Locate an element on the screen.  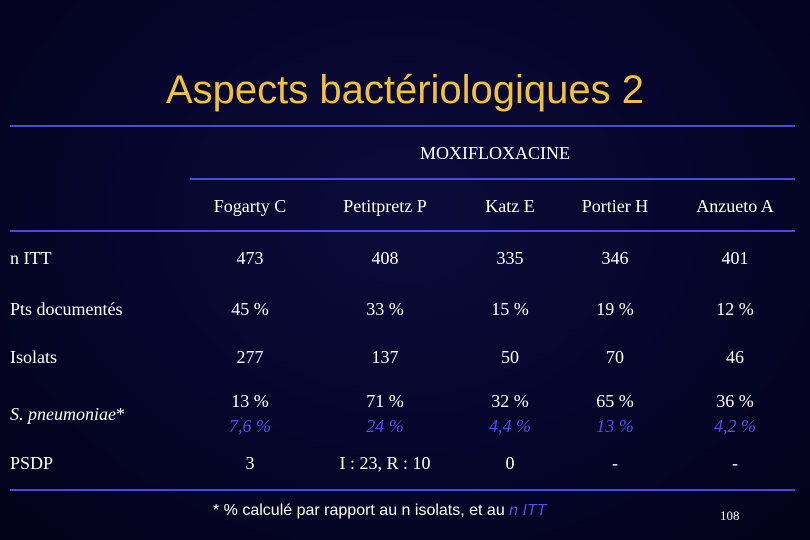
table-cell: 36 % 4,2 % is located at coordinates (735, 414).